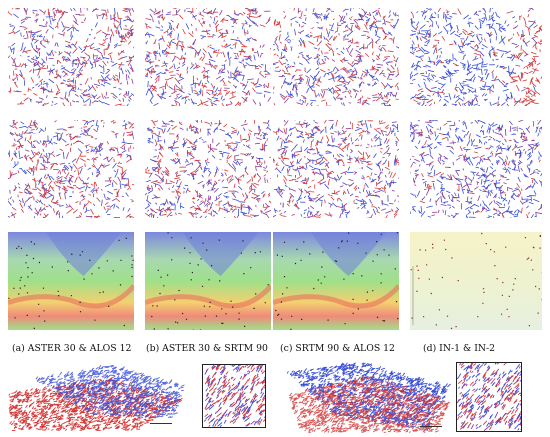  What do you see at coordinates (72, 348) in the screenshot?
I see `caption-a: (a) ASTER 30 & ALOS 12` at bounding box center [72, 348].